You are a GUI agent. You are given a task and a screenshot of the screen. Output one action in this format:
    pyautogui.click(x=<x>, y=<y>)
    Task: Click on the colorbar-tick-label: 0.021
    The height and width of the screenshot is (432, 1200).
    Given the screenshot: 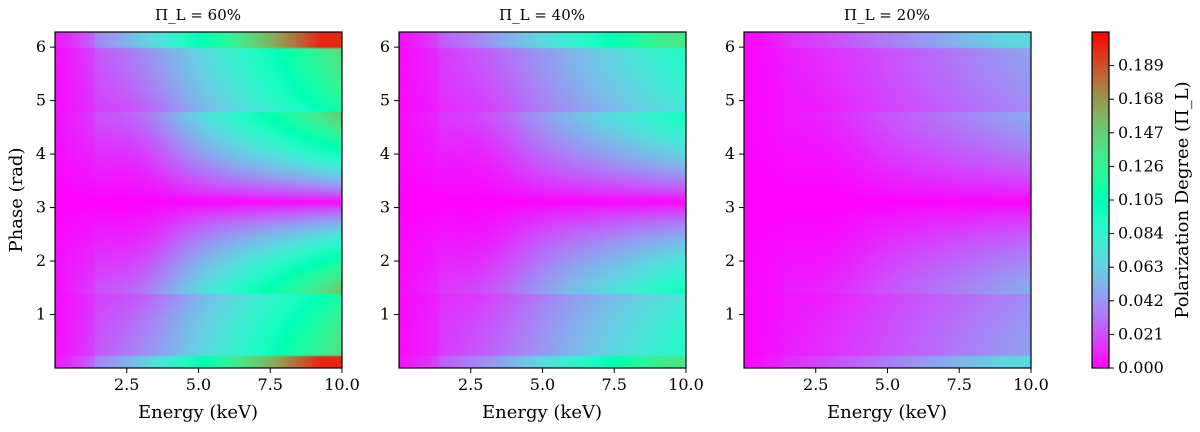 What is the action you would take?
    pyautogui.click(x=1141, y=333)
    